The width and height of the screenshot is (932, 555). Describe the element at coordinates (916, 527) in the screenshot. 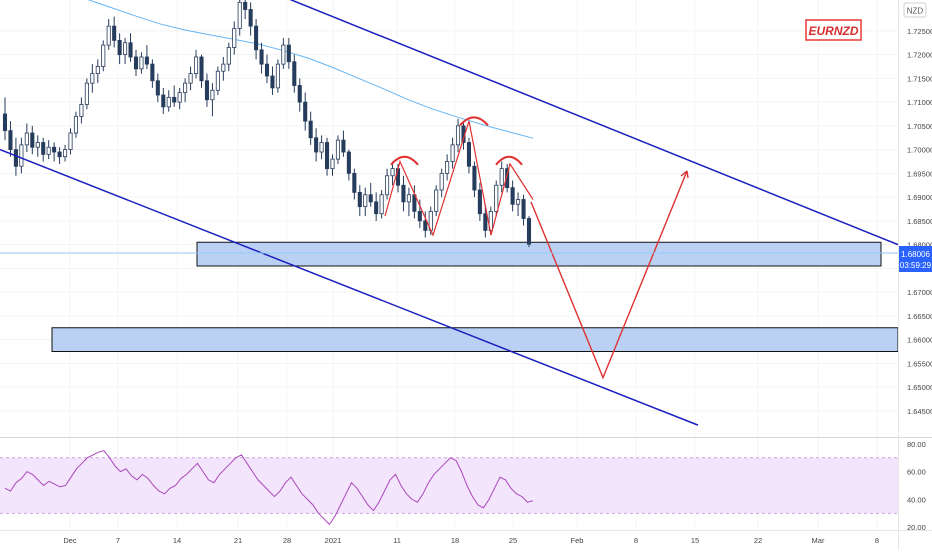

I see `rsi-tick-label: 20.00` at that location.